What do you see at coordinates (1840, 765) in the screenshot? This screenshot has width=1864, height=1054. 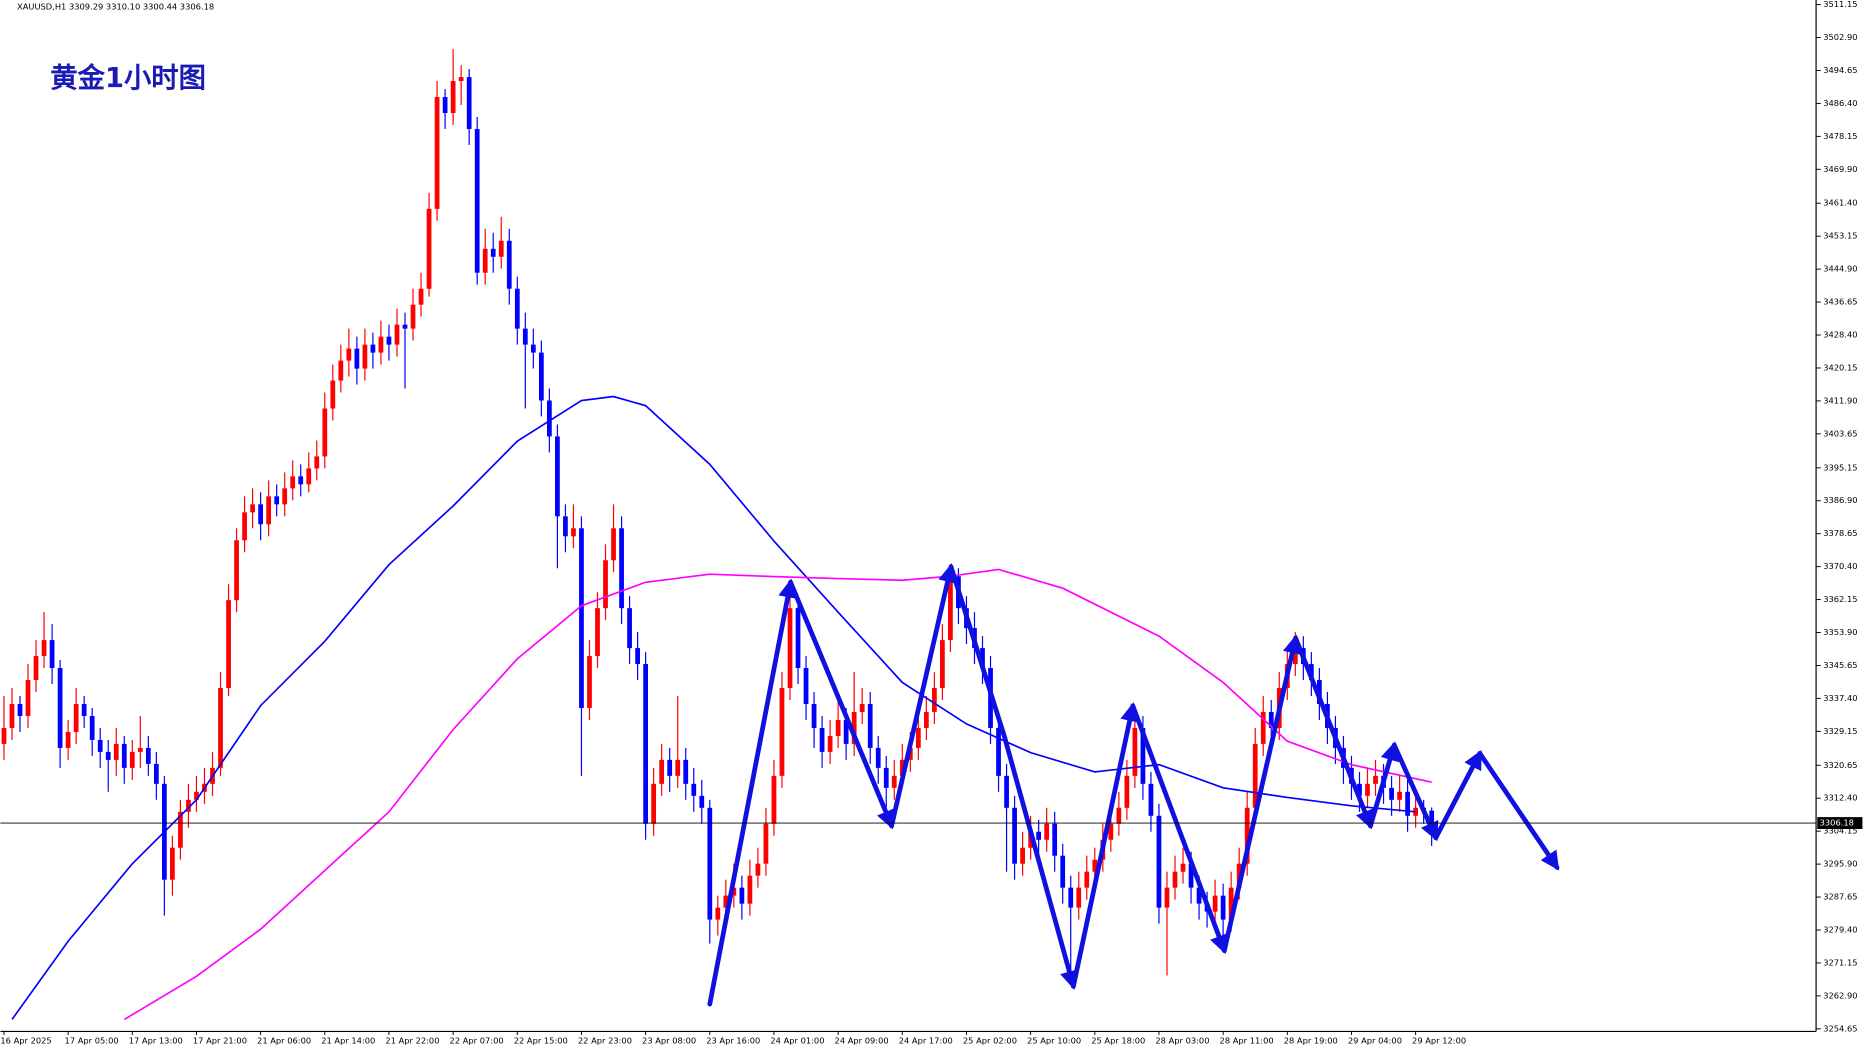 I see `y-tick-label: 3320.65` at bounding box center [1840, 765].